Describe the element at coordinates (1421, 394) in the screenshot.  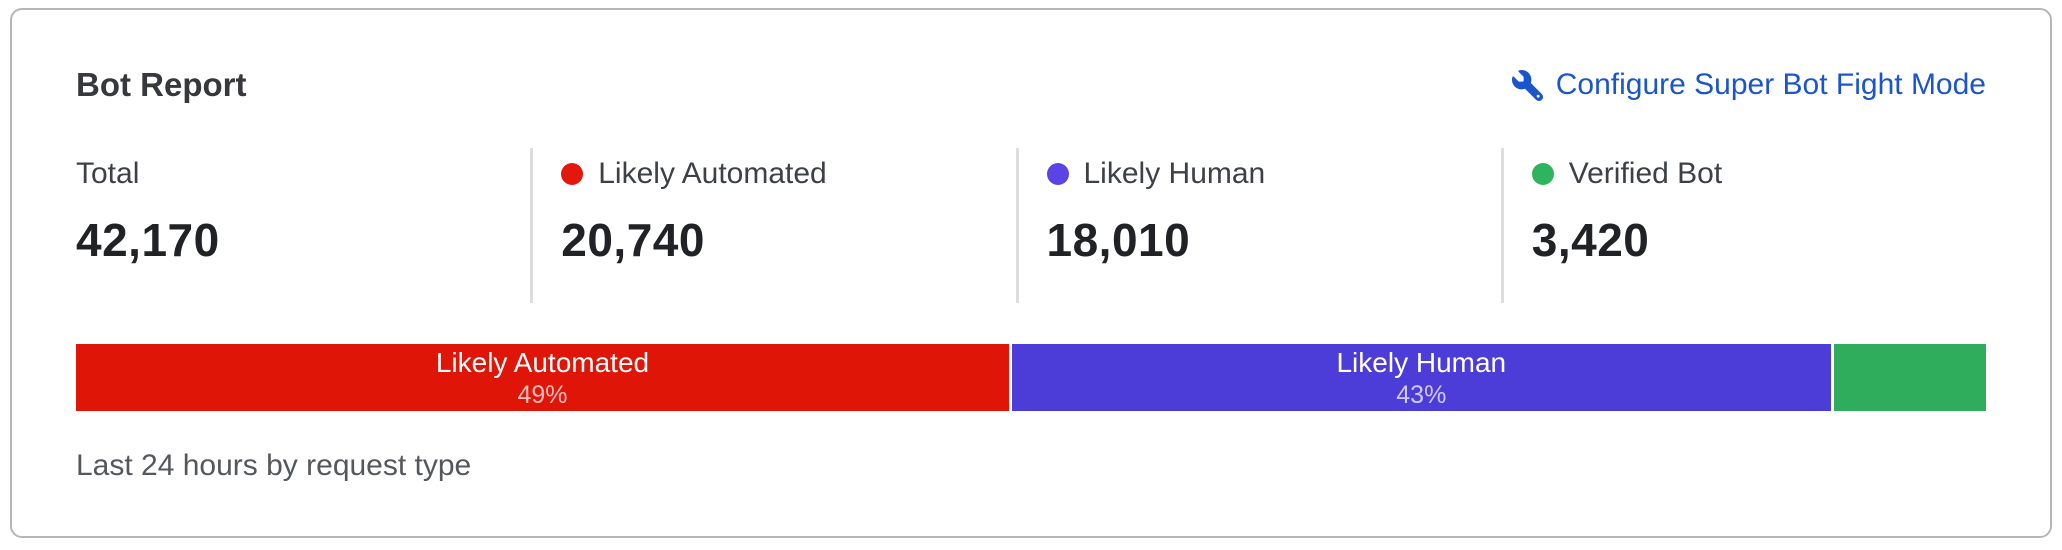
I see `bar-segment-likely-human-percent: 43%` at that location.